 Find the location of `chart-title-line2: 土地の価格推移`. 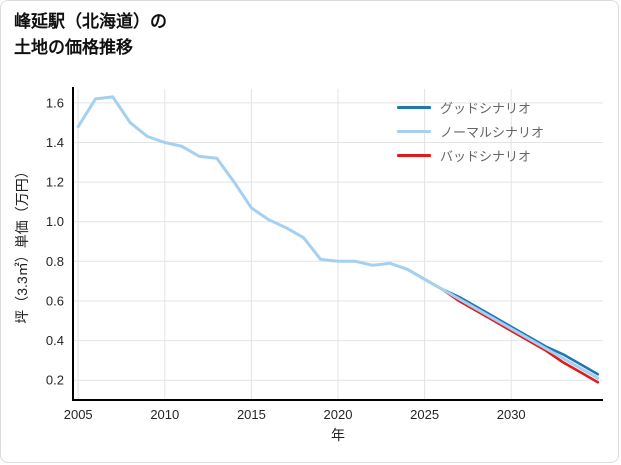

chart-title-line2: 土地の価格推移 is located at coordinates (73, 47).